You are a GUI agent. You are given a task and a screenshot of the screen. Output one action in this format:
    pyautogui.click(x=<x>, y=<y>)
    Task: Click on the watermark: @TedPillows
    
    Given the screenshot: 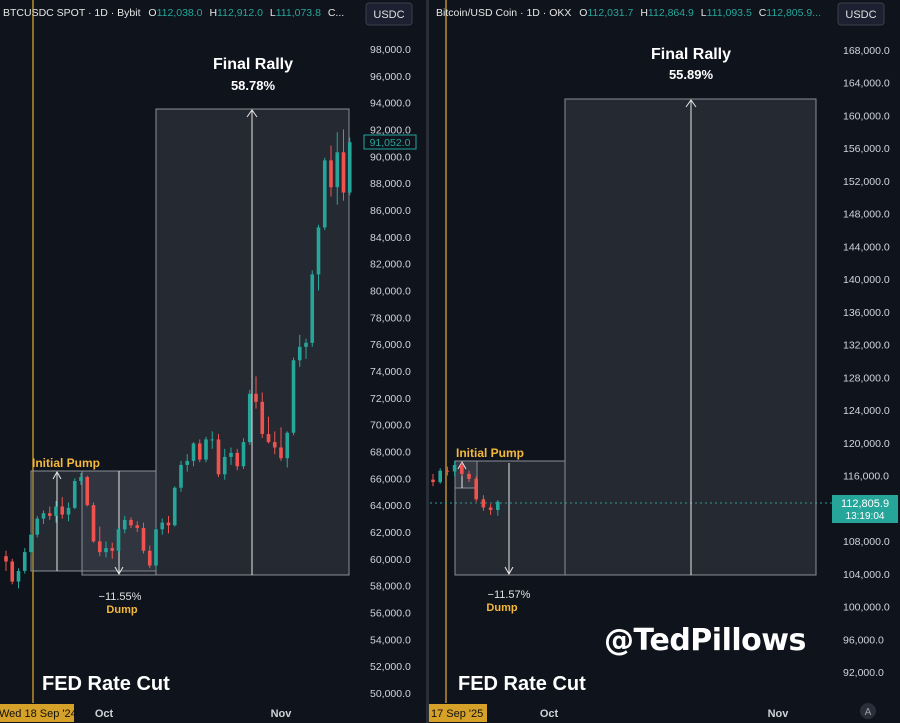 What is the action you would take?
    pyautogui.click(x=705, y=640)
    